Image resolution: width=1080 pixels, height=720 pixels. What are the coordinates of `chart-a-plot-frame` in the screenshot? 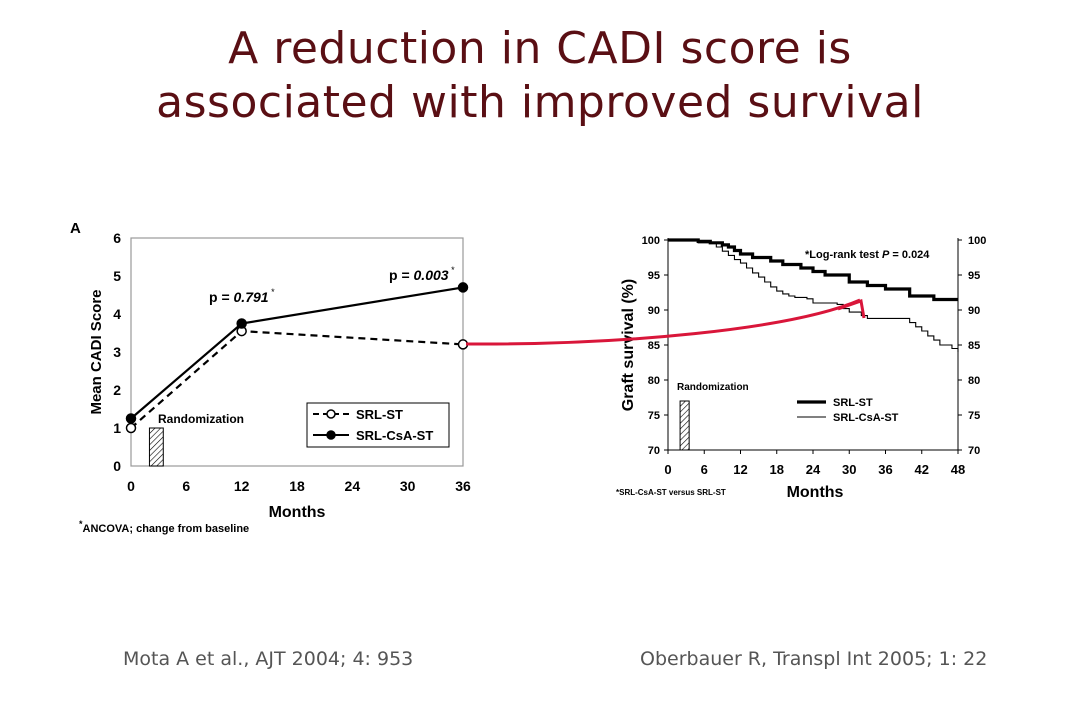 It's located at (297, 352).